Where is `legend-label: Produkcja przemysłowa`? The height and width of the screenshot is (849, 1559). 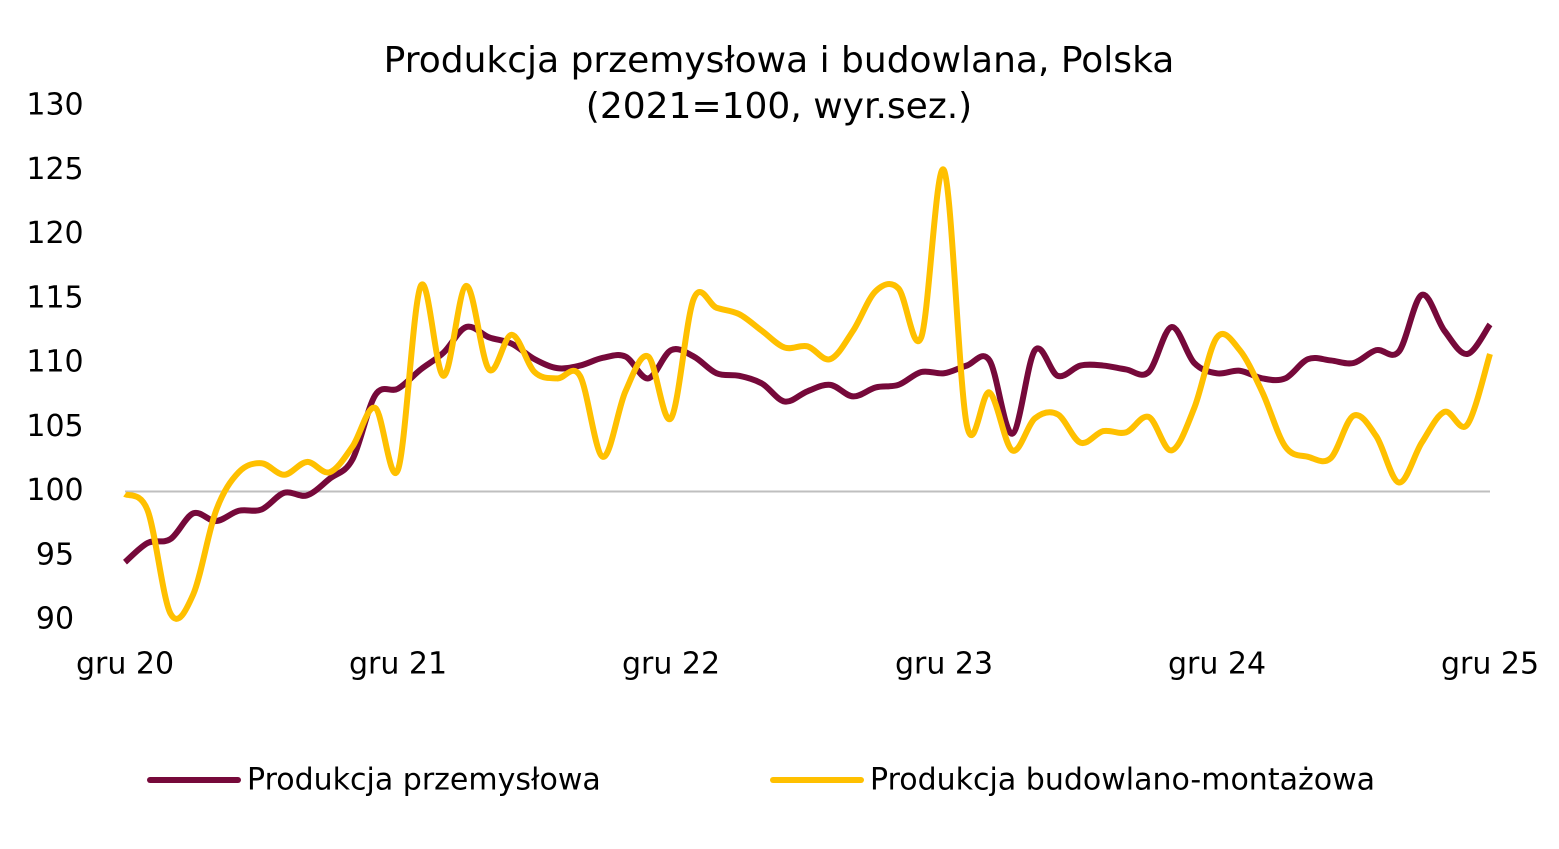
legend-label: Produkcja przemysłowa is located at coordinates (424, 780).